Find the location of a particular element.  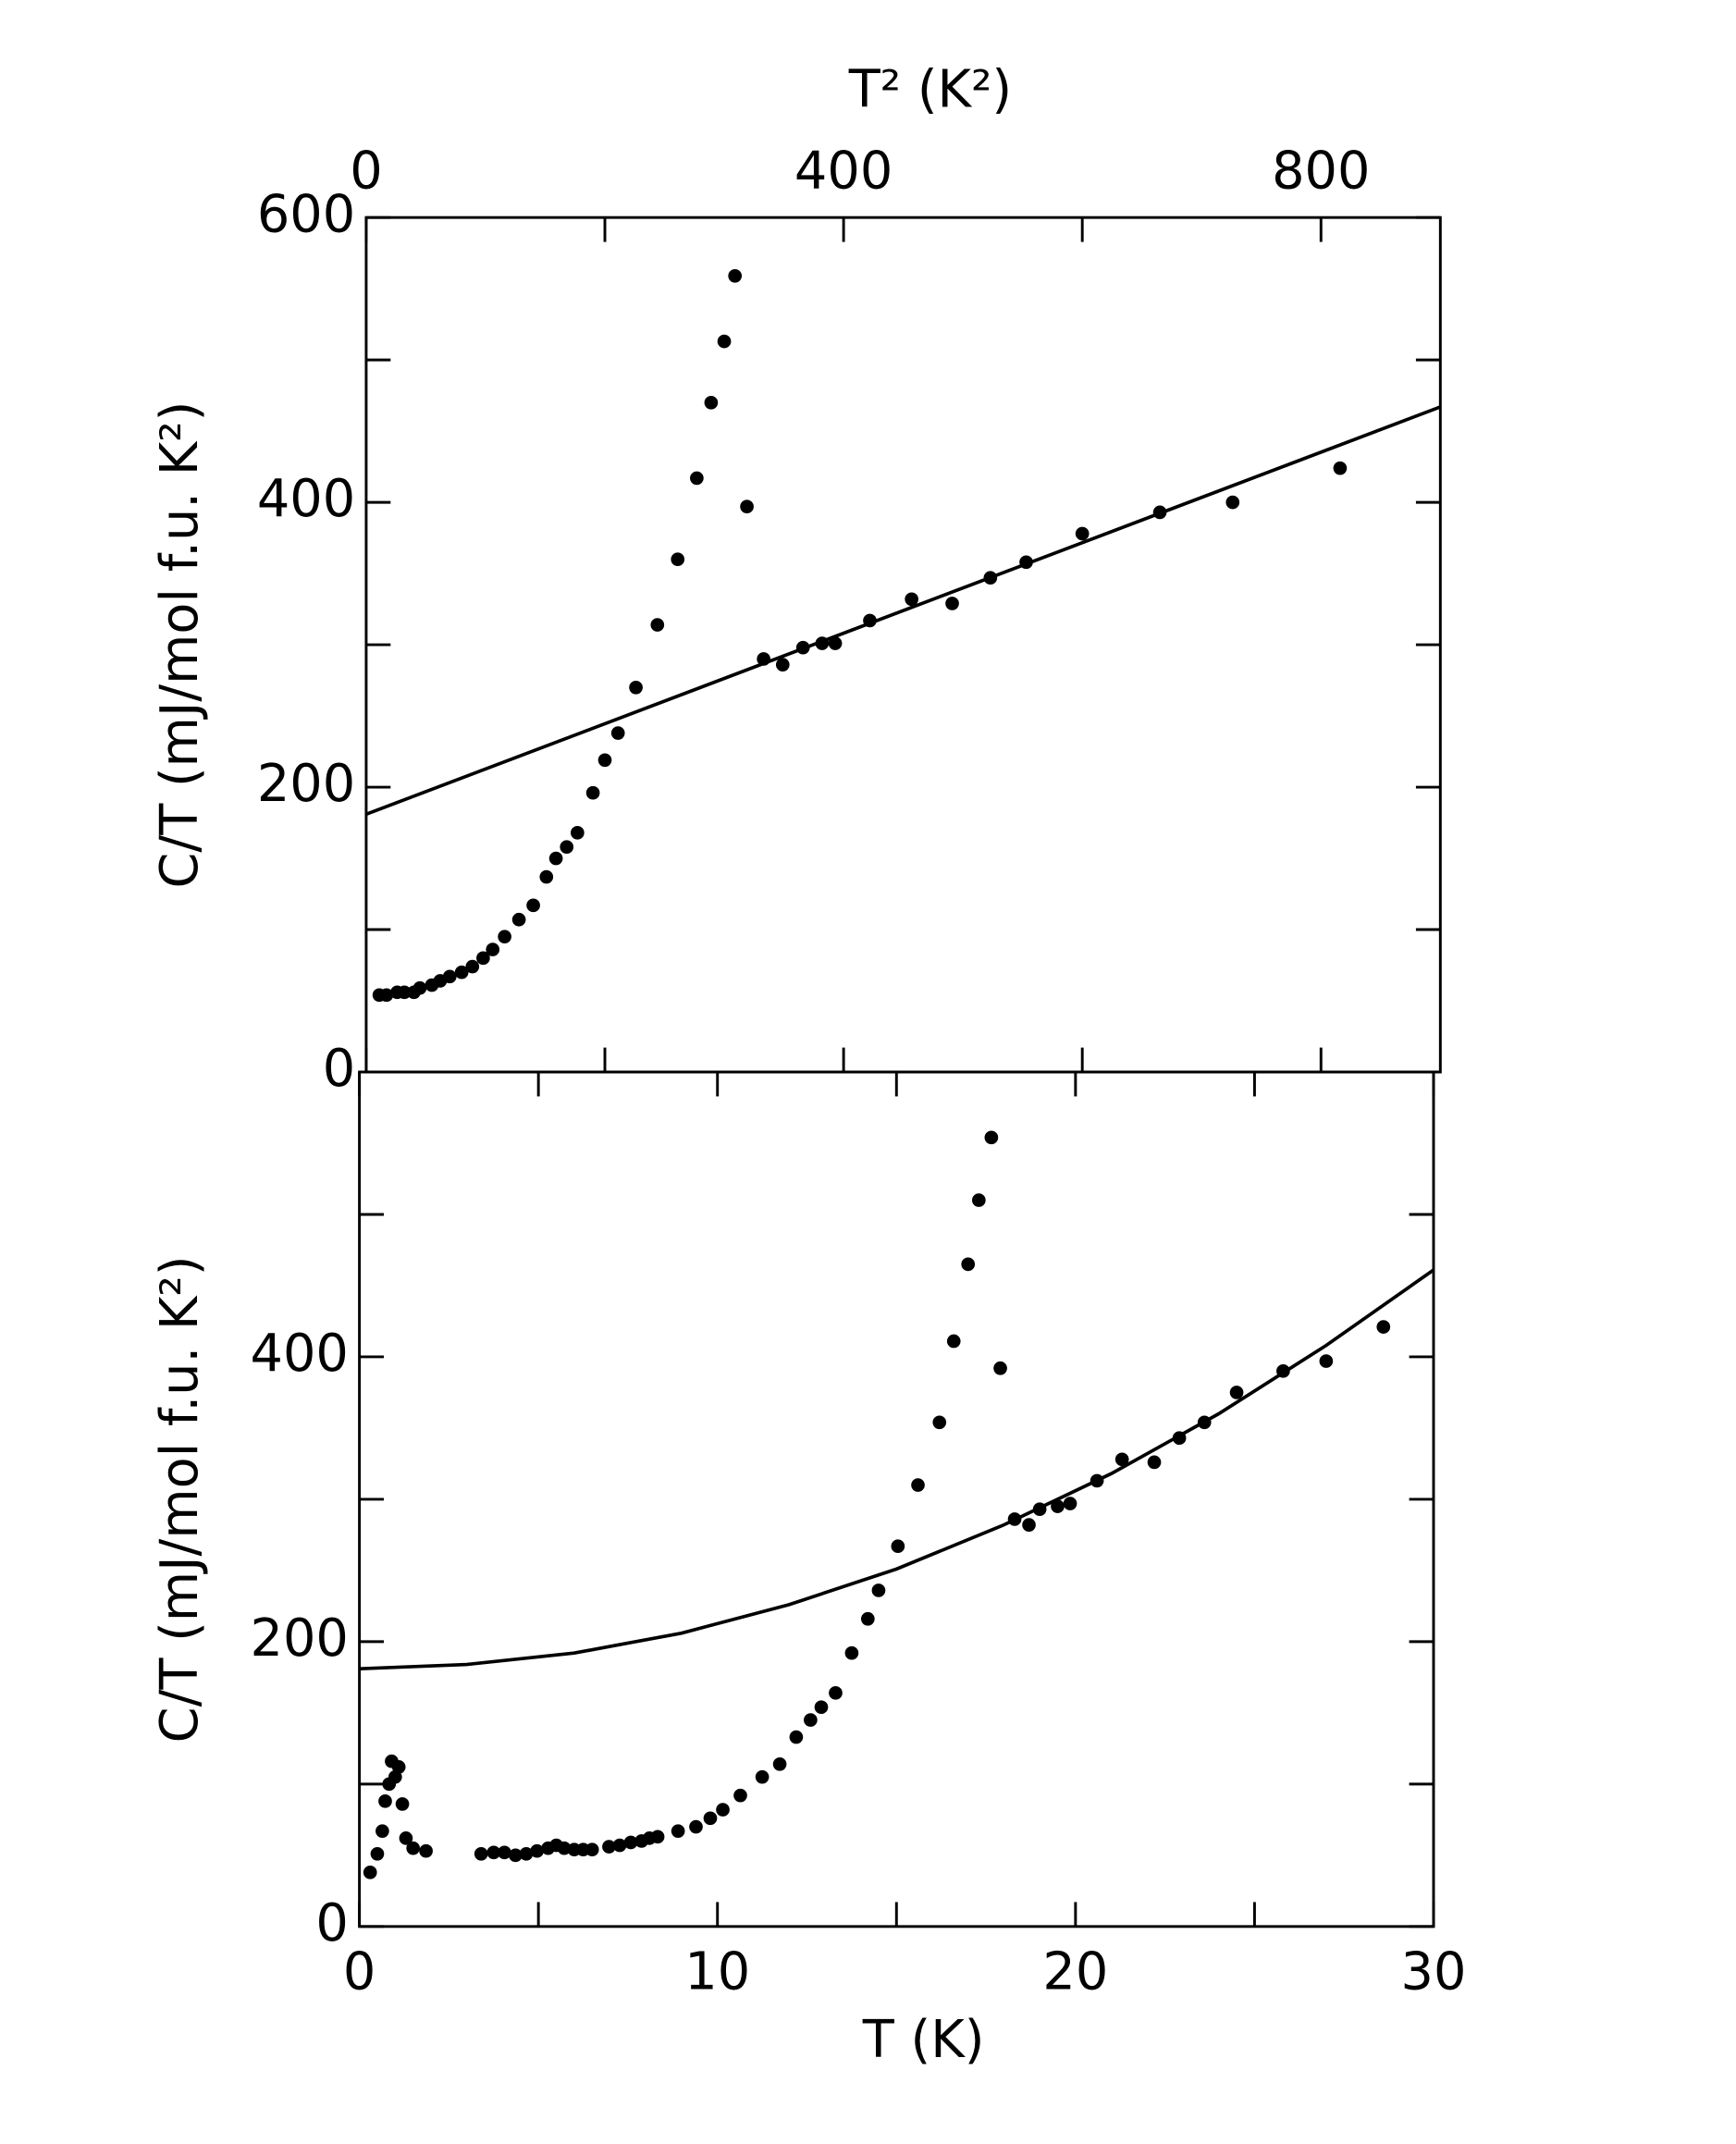

x-tick-label: 400 is located at coordinates (843, 171).